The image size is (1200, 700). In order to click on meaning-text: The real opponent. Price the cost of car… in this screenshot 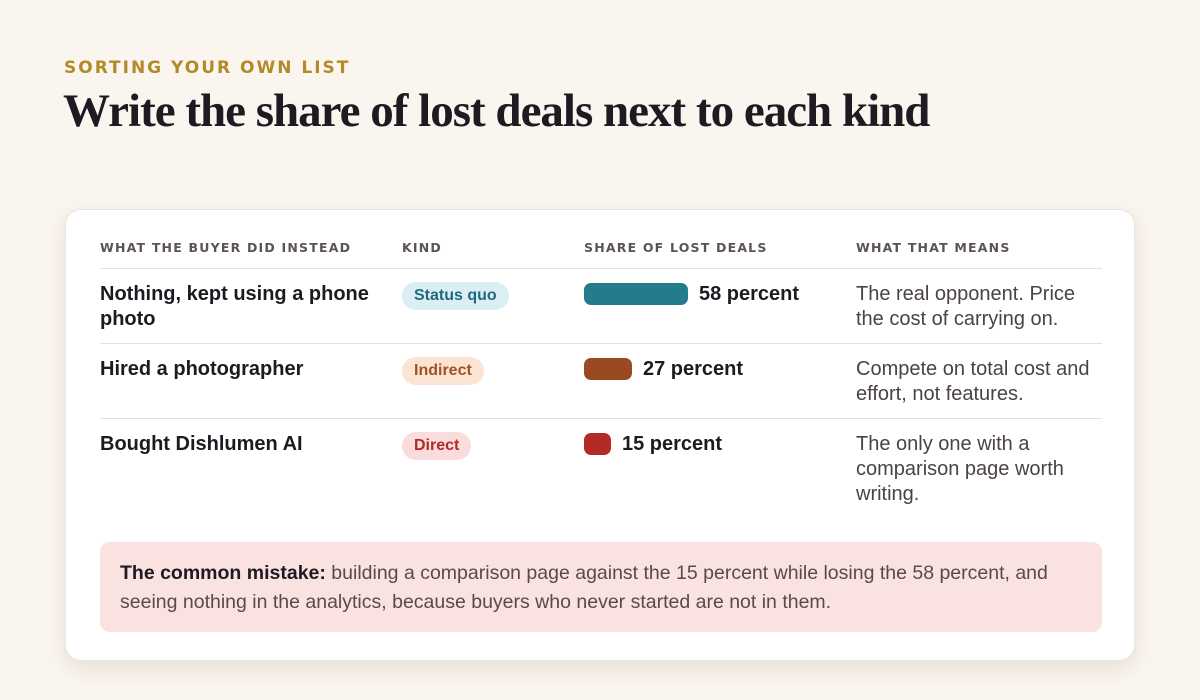, I will do `click(966, 306)`.